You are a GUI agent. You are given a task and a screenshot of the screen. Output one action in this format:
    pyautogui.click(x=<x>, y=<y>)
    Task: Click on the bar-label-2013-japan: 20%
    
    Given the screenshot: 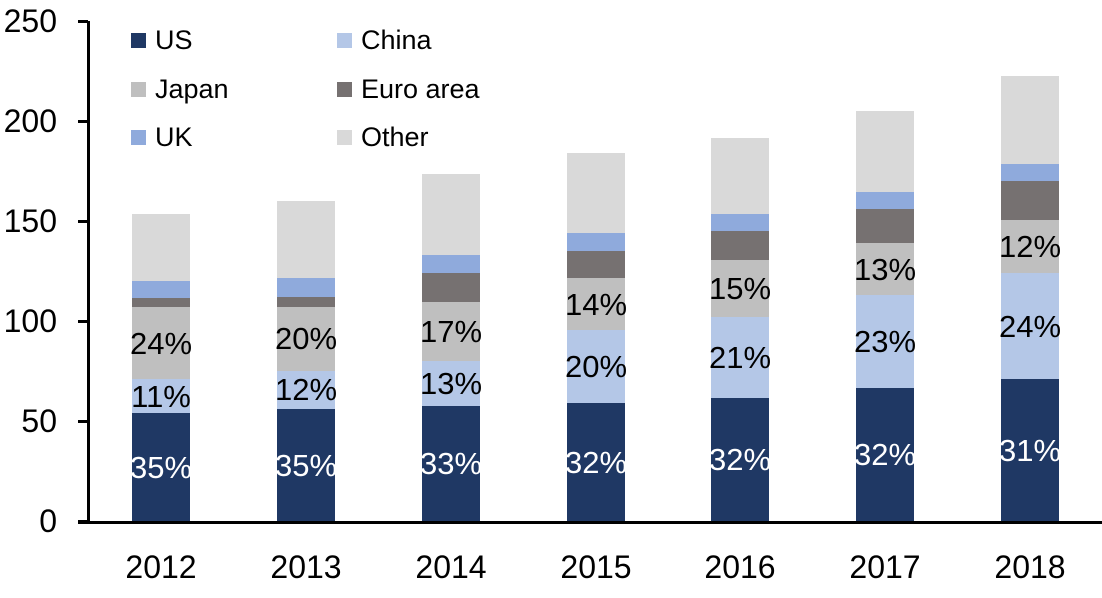 What is the action you would take?
    pyautogui.click(x=306, y=339)
    